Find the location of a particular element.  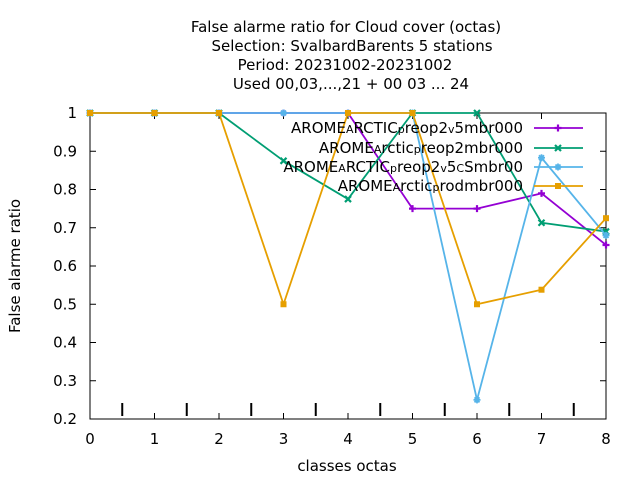

y-tick-label-4: 0.6 is located at coordinates (65, 266).